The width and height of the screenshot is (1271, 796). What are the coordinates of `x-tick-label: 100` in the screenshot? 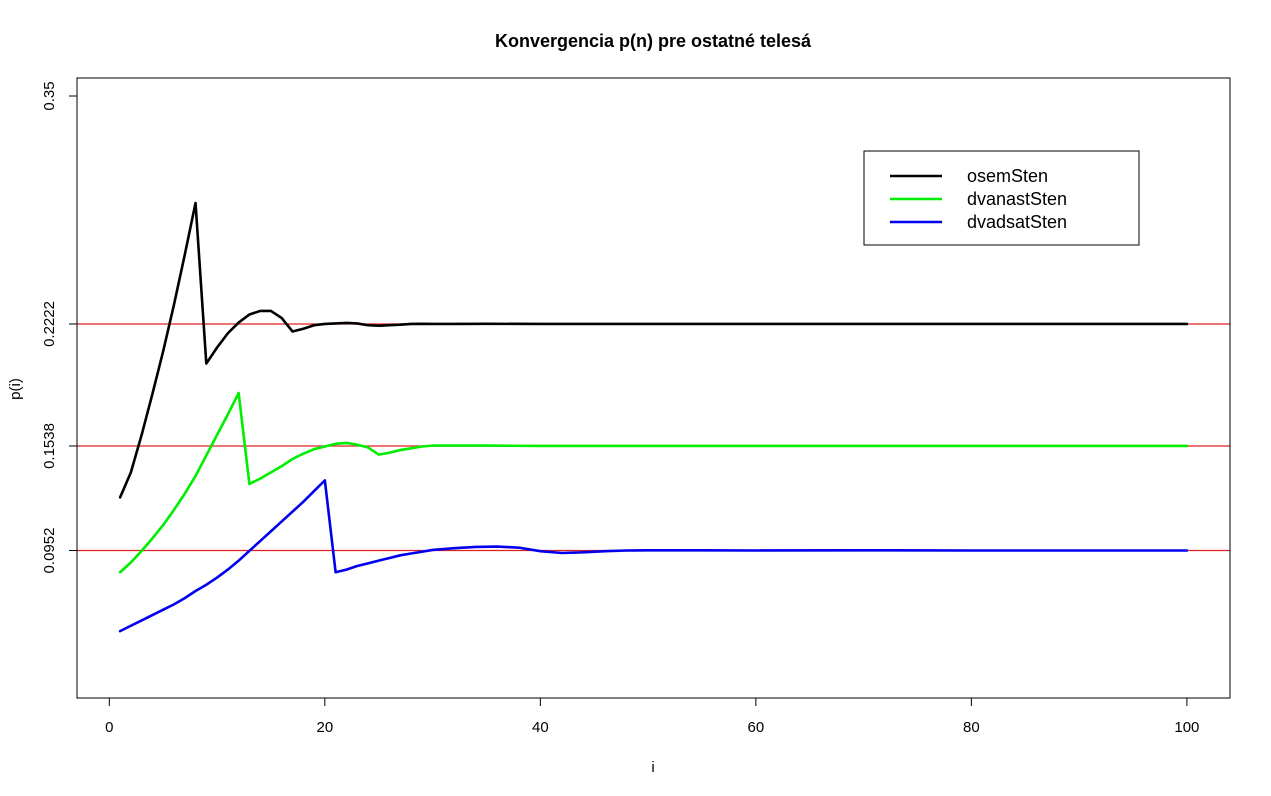 It's located at (1186, 727).